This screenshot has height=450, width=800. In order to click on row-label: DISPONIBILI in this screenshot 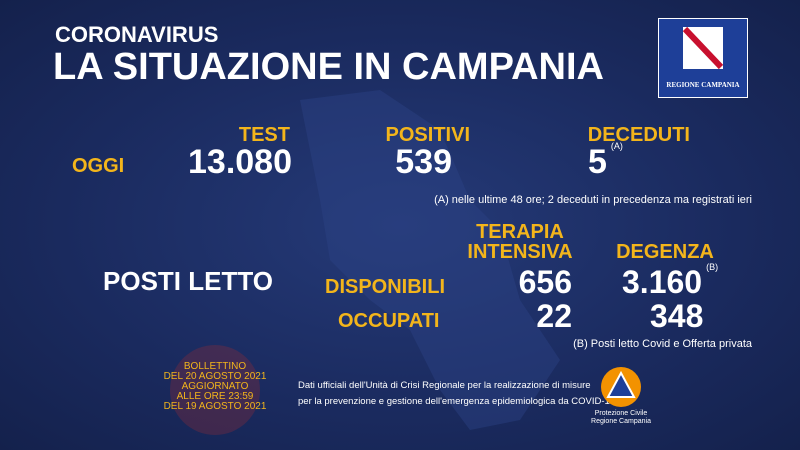, I will do `click(385, 287)`.